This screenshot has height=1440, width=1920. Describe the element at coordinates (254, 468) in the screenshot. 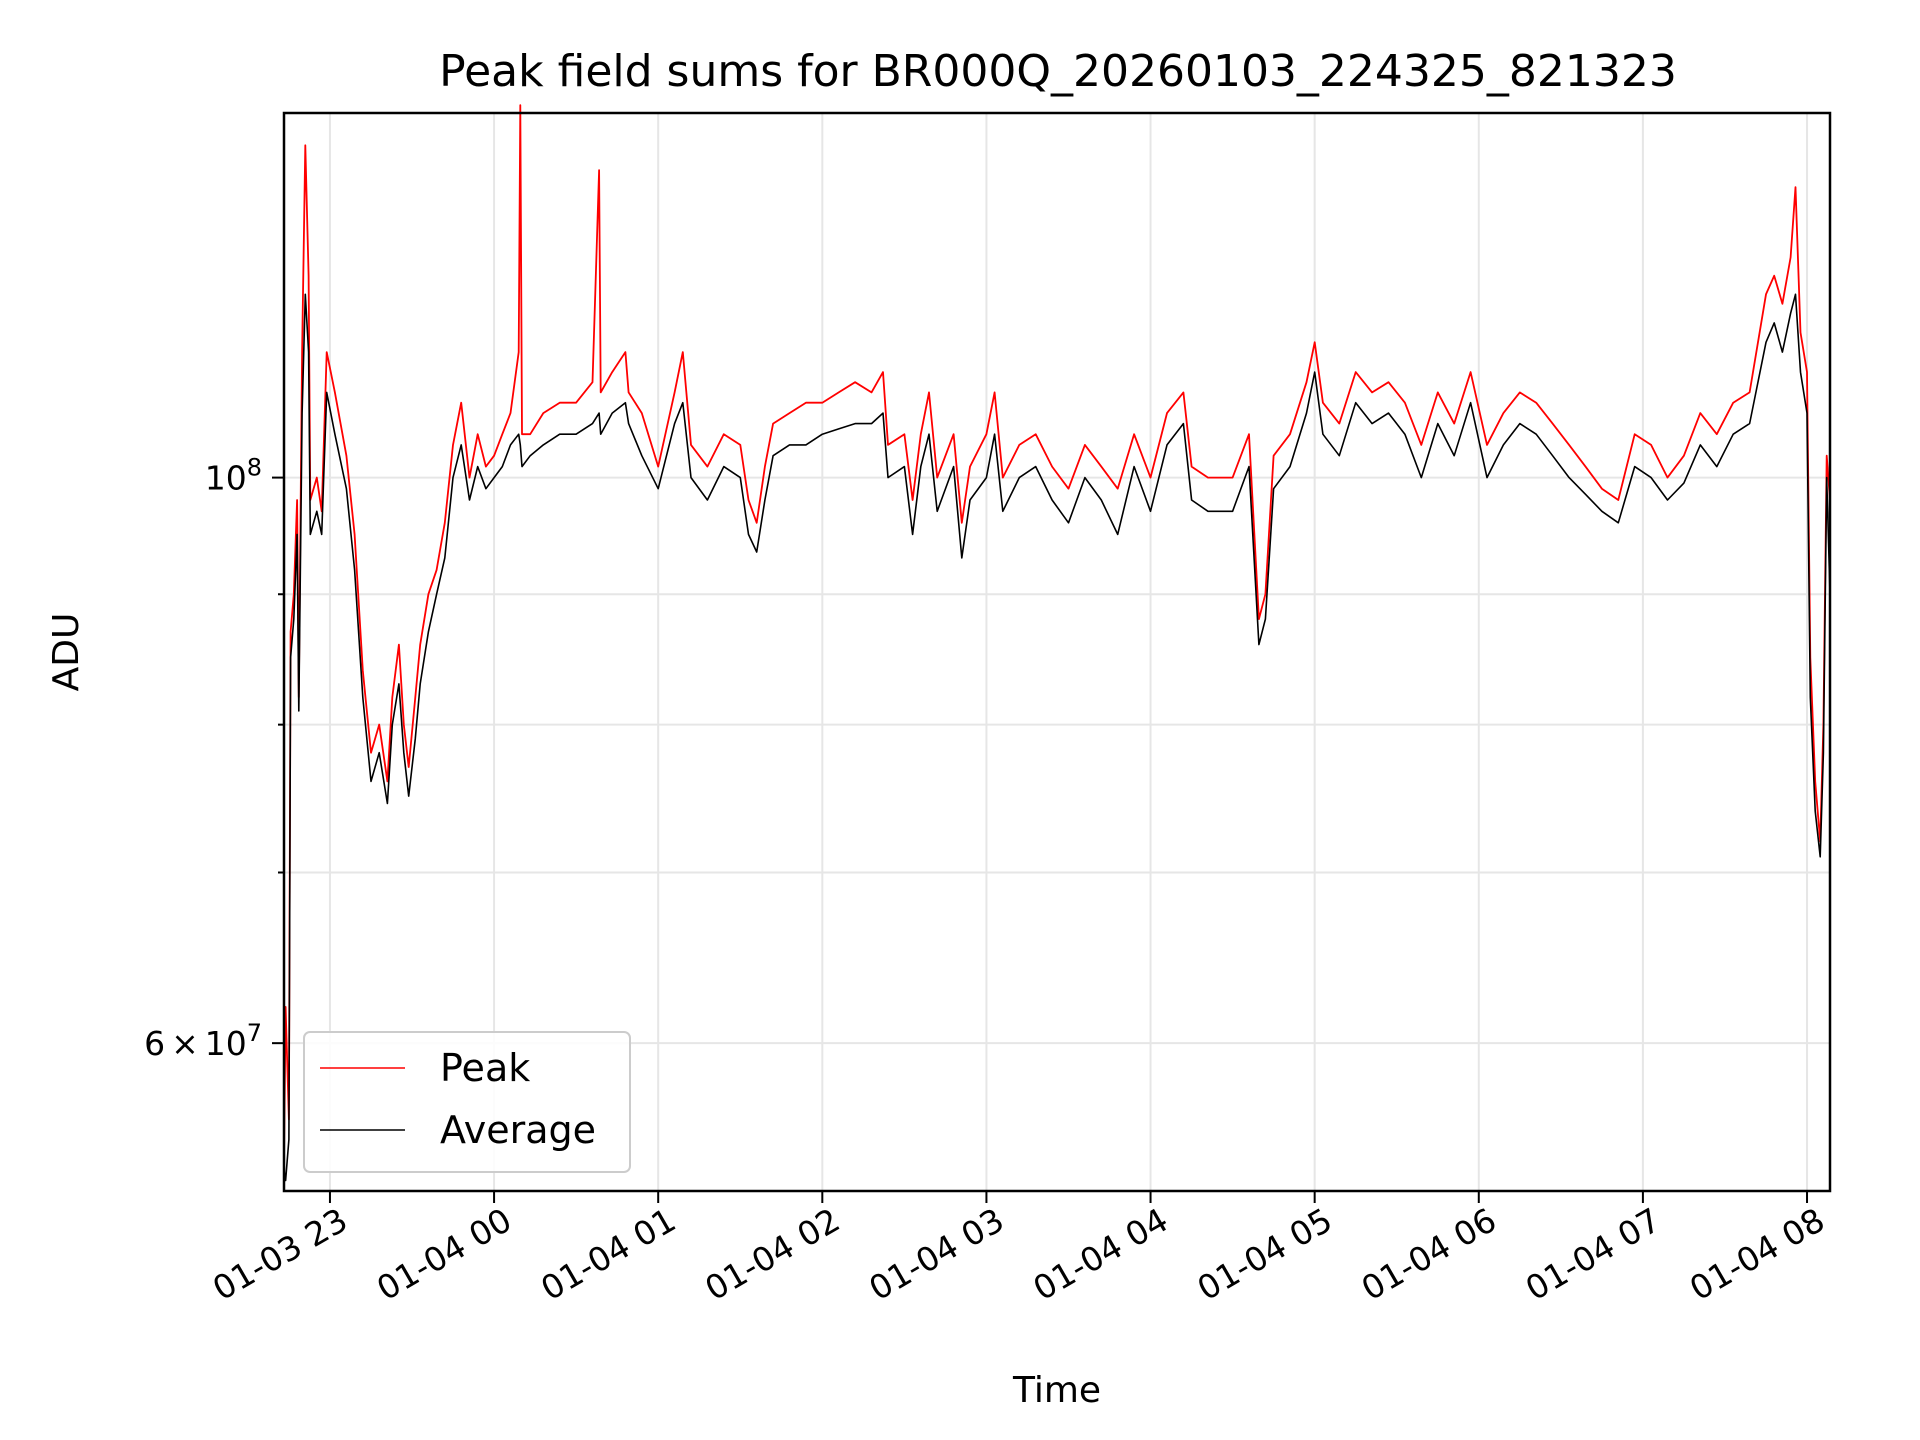

I see `y-tick-exponent: 8` at that location.